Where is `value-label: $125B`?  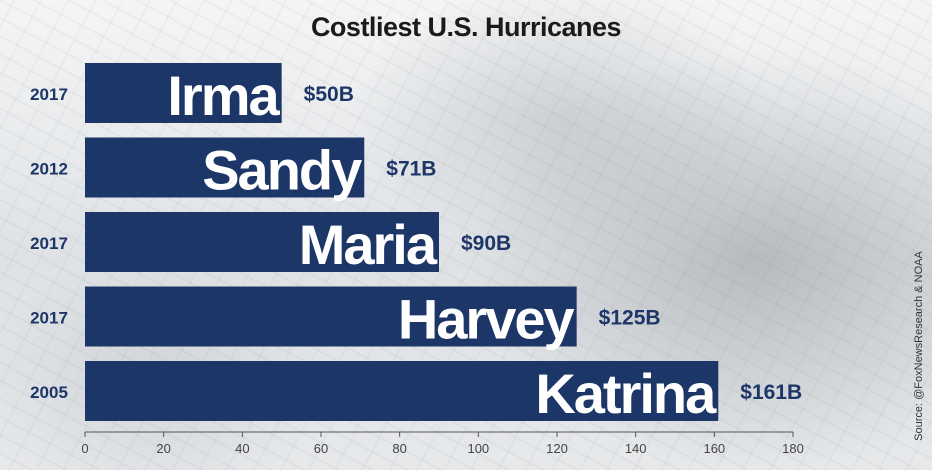
value-label: $125B is located at coordinates (630, 318).